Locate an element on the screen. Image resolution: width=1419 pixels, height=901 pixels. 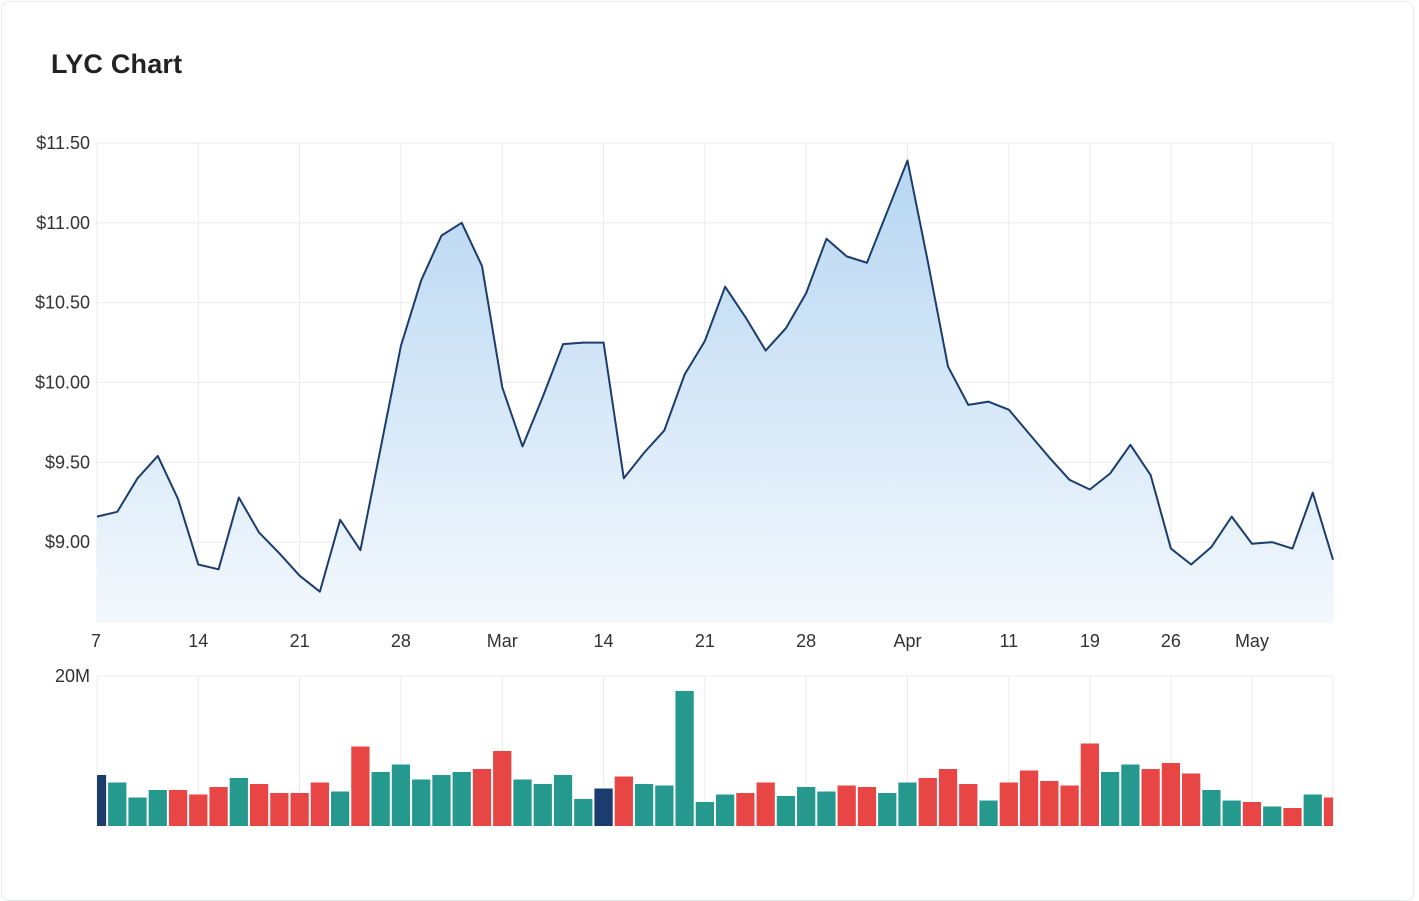
price-x-tick-label: 7 is located at coordinates (96, 641).